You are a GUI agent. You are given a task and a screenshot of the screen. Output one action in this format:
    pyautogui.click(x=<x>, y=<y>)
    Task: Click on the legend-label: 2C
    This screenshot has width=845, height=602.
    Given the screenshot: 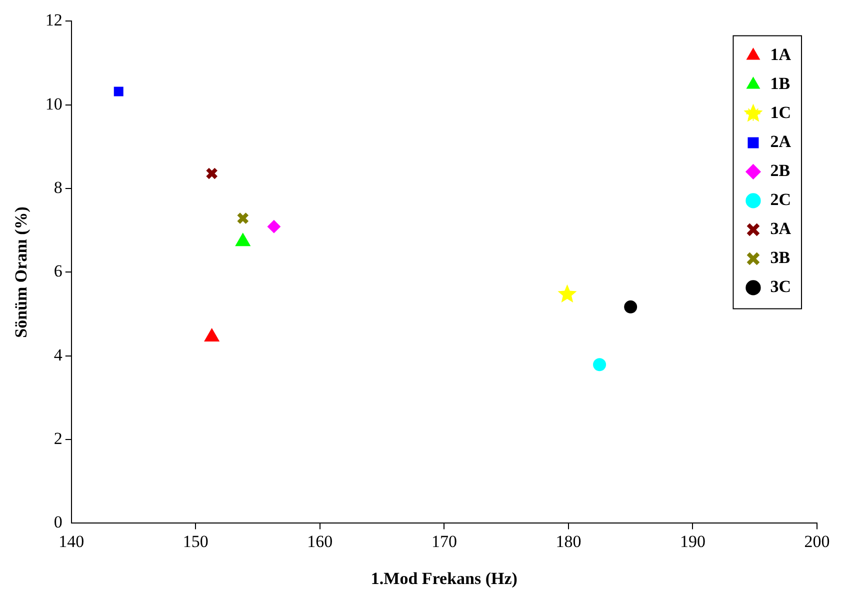 What is the action you would take?
    pyautogui.click(x=781, y=200)
    